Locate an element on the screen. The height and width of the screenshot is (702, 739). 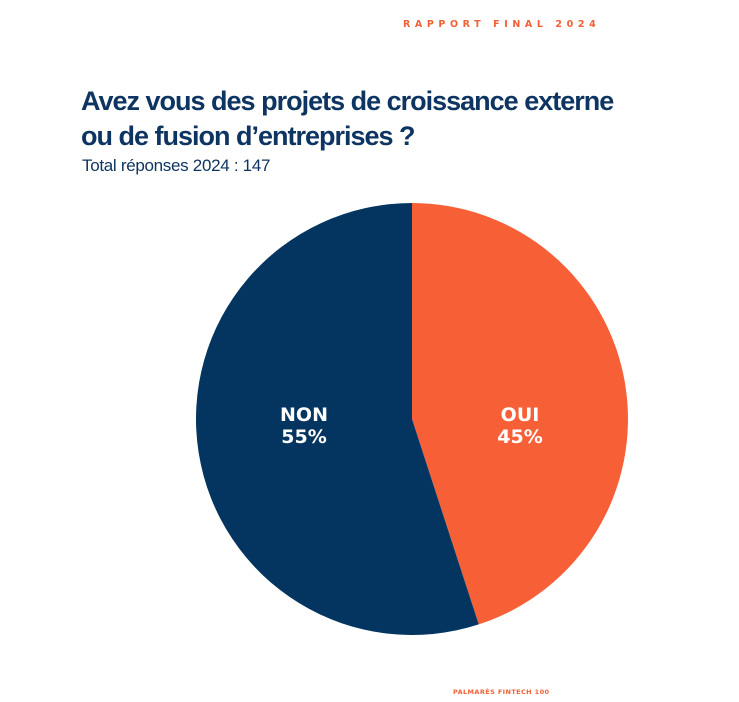
pie-label-oui-value: 45% is located at coordinates (519, 437).